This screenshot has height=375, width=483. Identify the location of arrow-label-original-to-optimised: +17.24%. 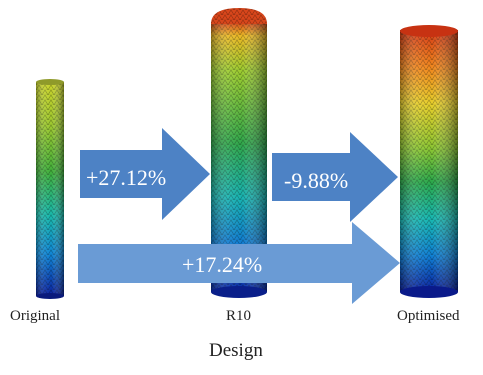
(222, 264).